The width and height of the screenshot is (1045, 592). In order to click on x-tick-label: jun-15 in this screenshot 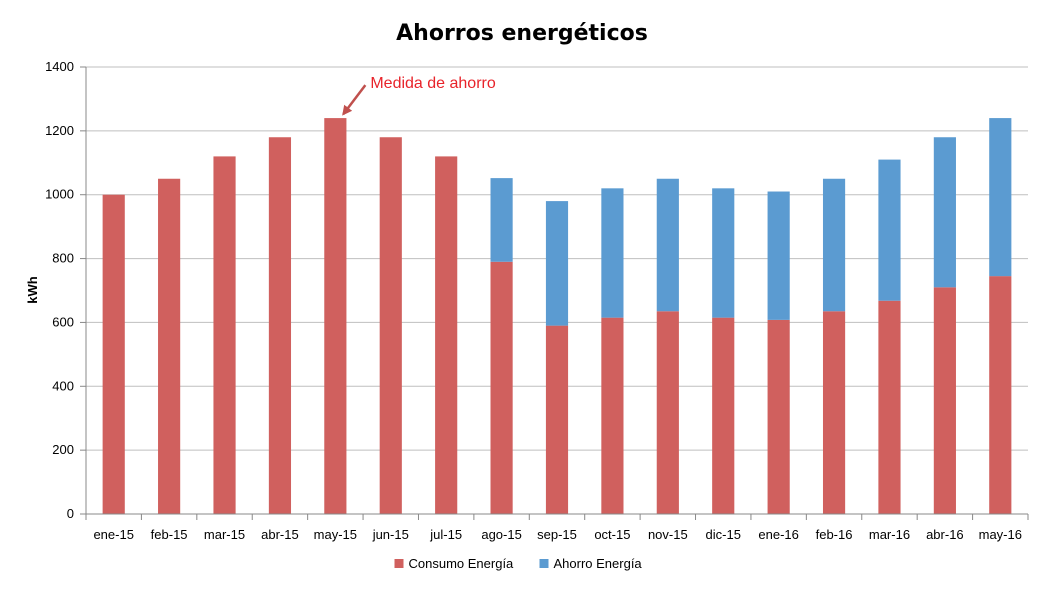, I will do `click(390, 534)`.